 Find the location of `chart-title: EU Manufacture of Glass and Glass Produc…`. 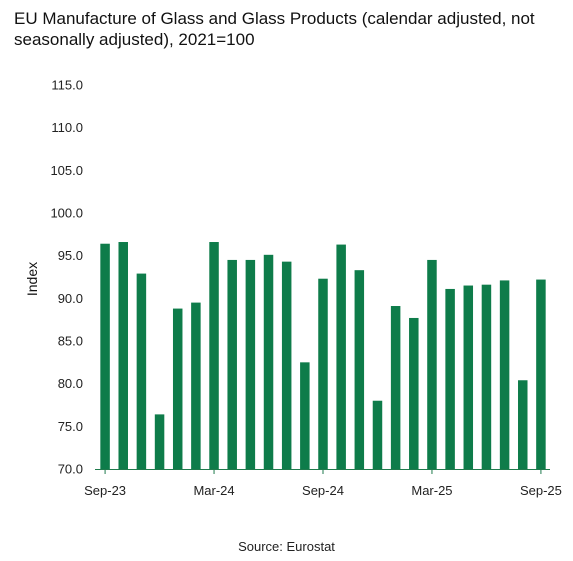

chart-title: EU Manufacture of Glass and Glass Produc… is located at coordinates (274, 29).